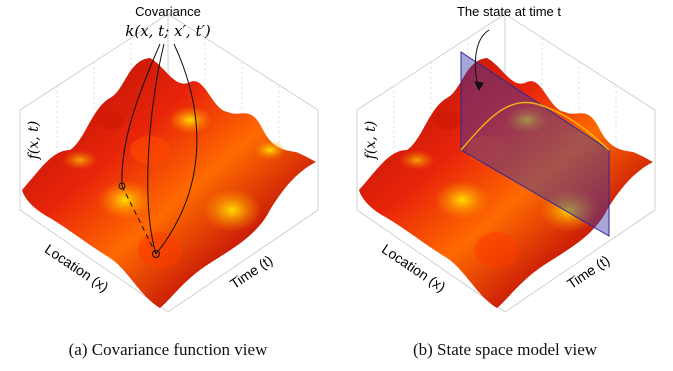 The height and width of the screenshot is (371, 673). I want to click on covariance-curves, so click(158, 150).